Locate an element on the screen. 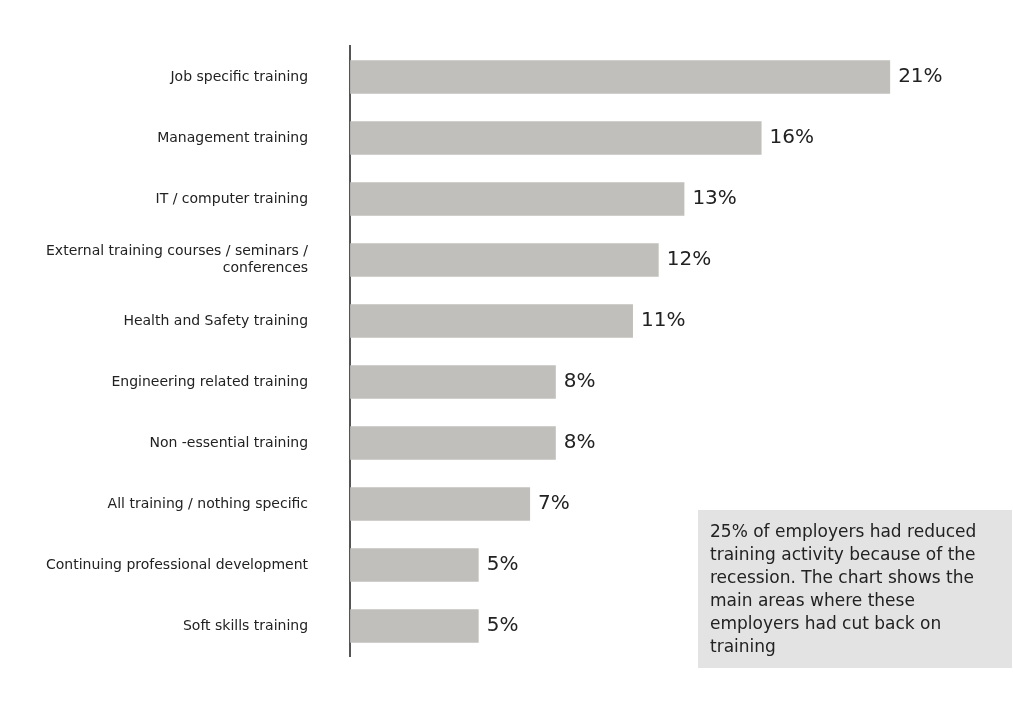  y-tick-label: Engineering related training is located at coordinates (210, 380).